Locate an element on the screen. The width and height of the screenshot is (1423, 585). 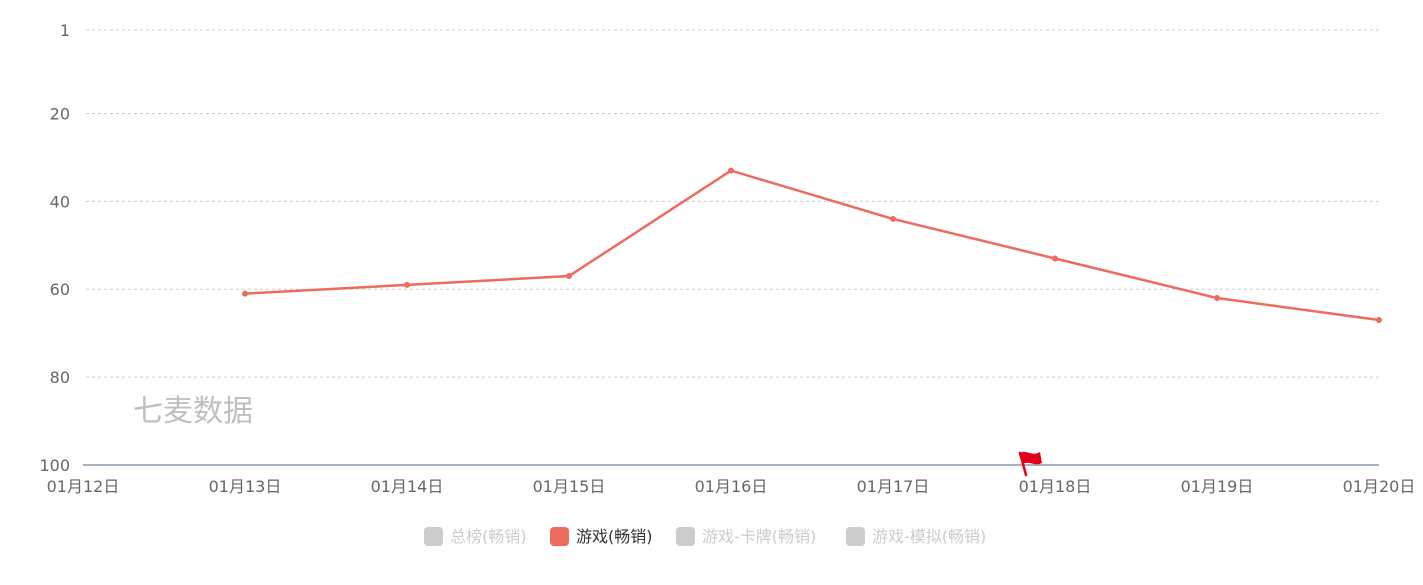
x-tick-label: 01月16日 is located at coordinates (731, 486).